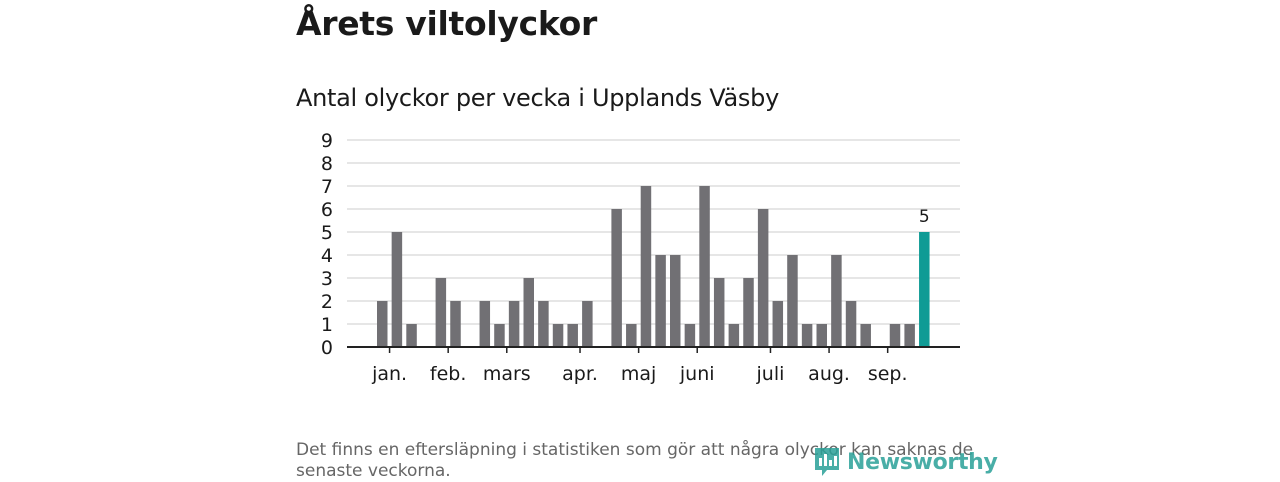  Describe the element at coordinates (829, 374) in the screenshot. I see `x-tick-label: aug.` at that location.